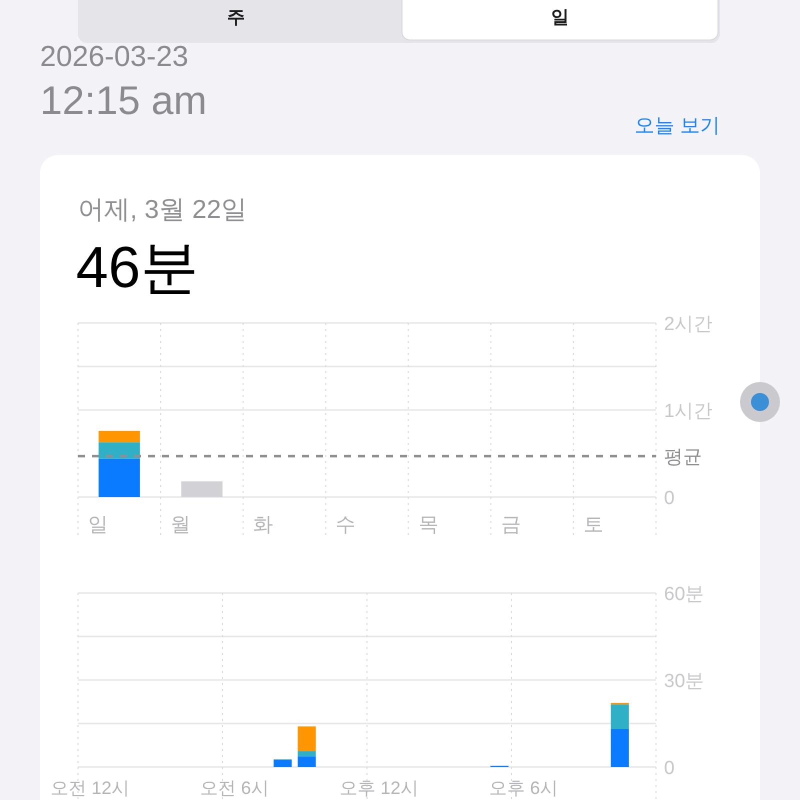  I want to click on annotation: 주, so click(236, 17).